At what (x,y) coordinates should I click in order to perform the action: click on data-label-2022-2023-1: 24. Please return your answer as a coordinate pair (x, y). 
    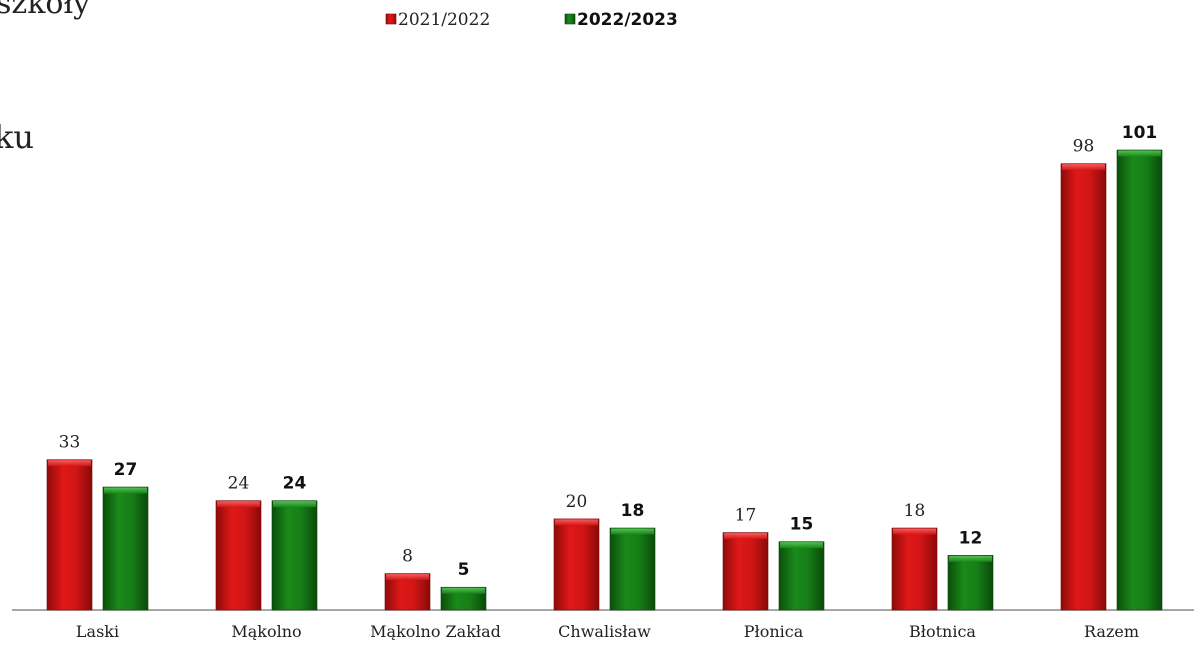
    Looking at the image, I should click on (295, 484).